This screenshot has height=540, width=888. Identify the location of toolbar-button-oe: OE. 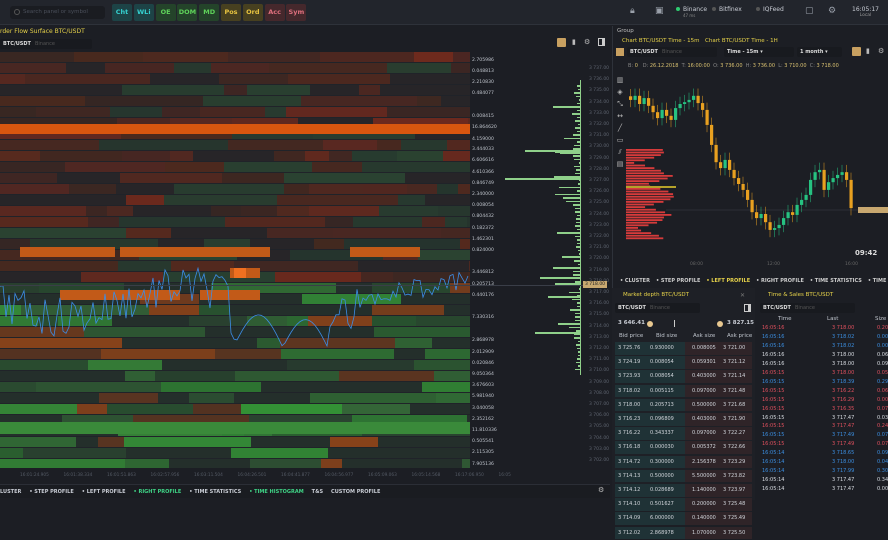
(165, 12).